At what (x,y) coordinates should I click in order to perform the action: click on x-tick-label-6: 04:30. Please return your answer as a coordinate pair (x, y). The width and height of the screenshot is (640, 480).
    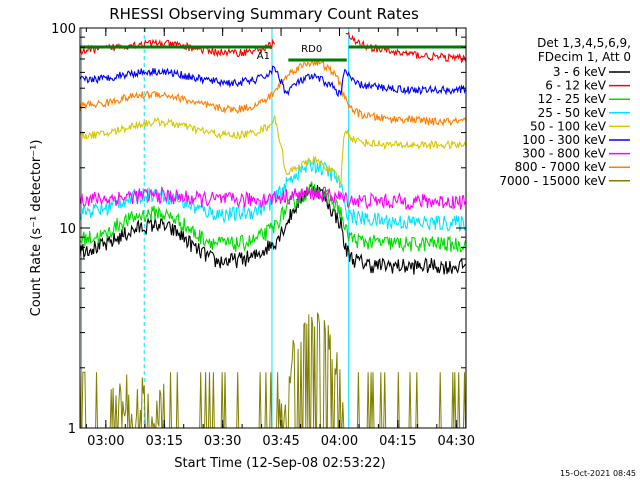
    Looking at the image, I should click on (456, 441).